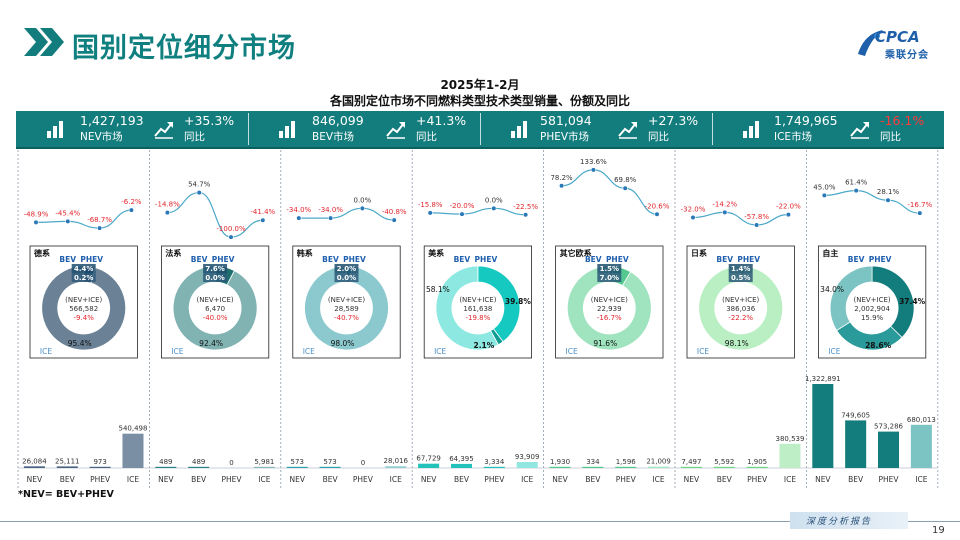  Describe the element at coordinates (625, 180) in the screenshot. I see `yoy-label: 69.8%` at that location.